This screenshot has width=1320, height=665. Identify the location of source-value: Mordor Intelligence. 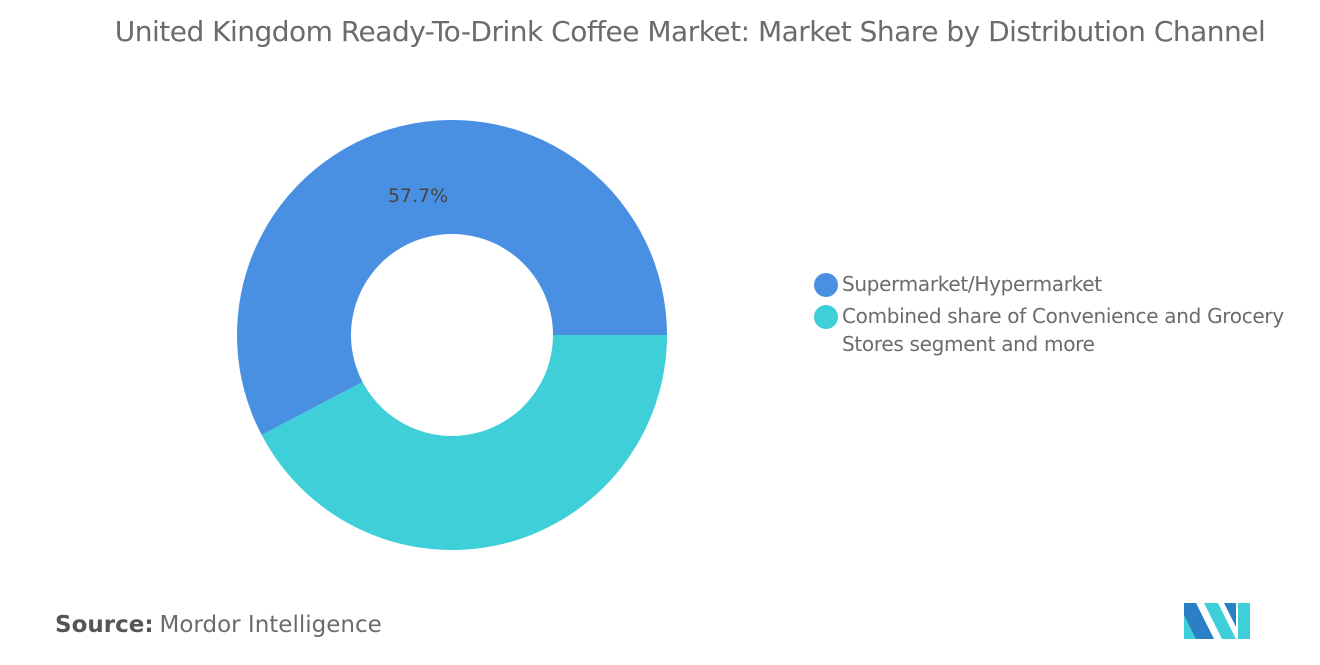
(270, 625).